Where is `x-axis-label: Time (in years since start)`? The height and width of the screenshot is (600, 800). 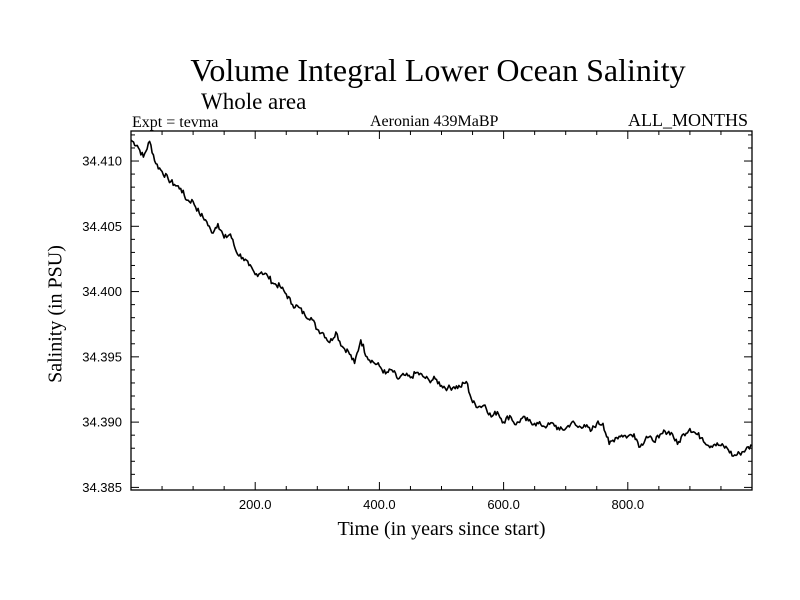 x-axis-label: Time (in years since start) is located at coordinates (441, 529).